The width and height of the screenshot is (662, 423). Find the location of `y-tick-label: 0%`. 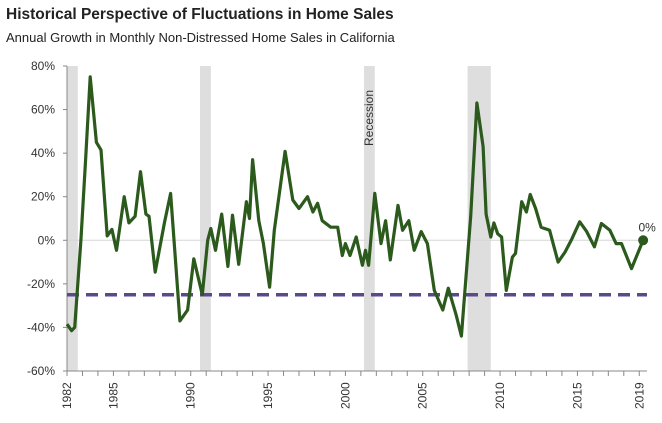

y-tick-label: 0% is located at coordinates (47, 240).